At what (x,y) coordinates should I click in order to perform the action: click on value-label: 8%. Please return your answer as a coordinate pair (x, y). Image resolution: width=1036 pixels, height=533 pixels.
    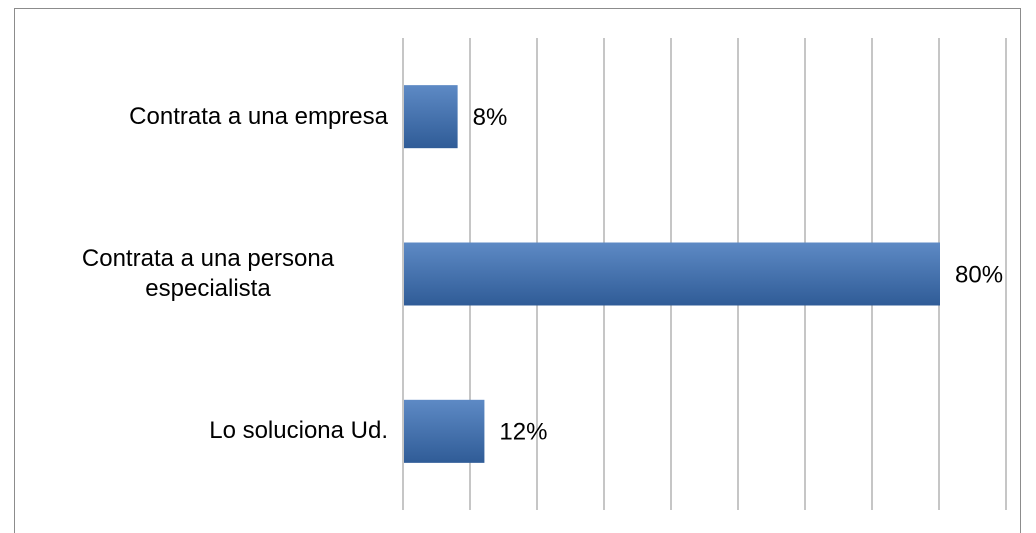
    Looking at the image, I should click on (490, 117).